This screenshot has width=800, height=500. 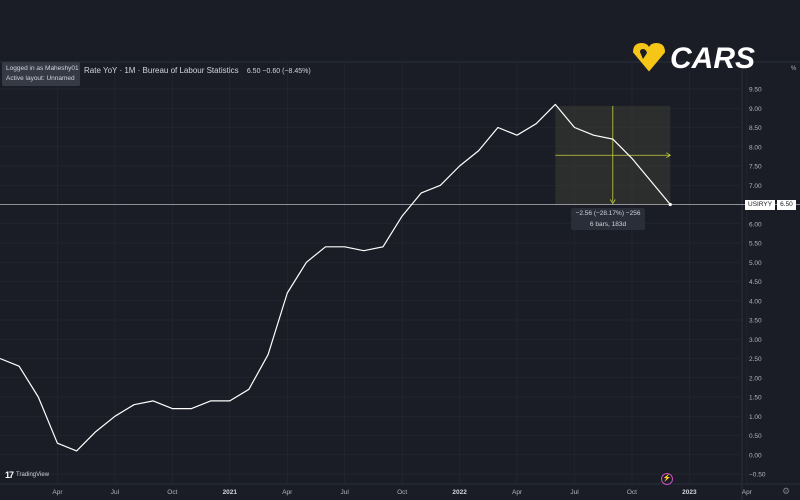 I want to click on y-tick-label: 5.50, so click(x=755, y=244).